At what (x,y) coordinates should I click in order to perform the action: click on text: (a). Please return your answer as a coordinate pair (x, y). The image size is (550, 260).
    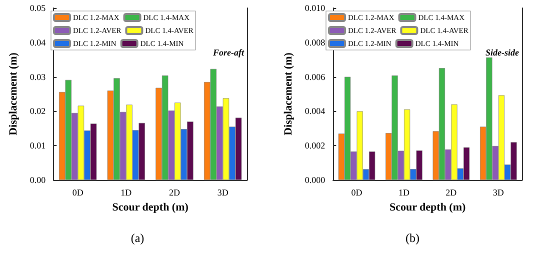
    Looking at the image, I should click on (137, 238).